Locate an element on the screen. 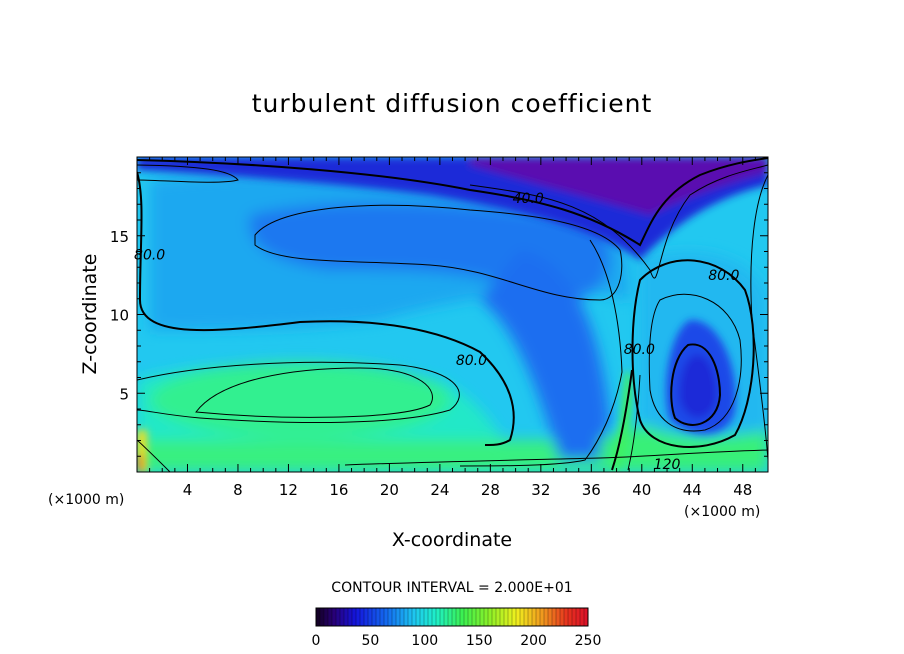 This screenshot has width=904, height=654. x-tick-label: 44 is located at coordinates (692, 490).